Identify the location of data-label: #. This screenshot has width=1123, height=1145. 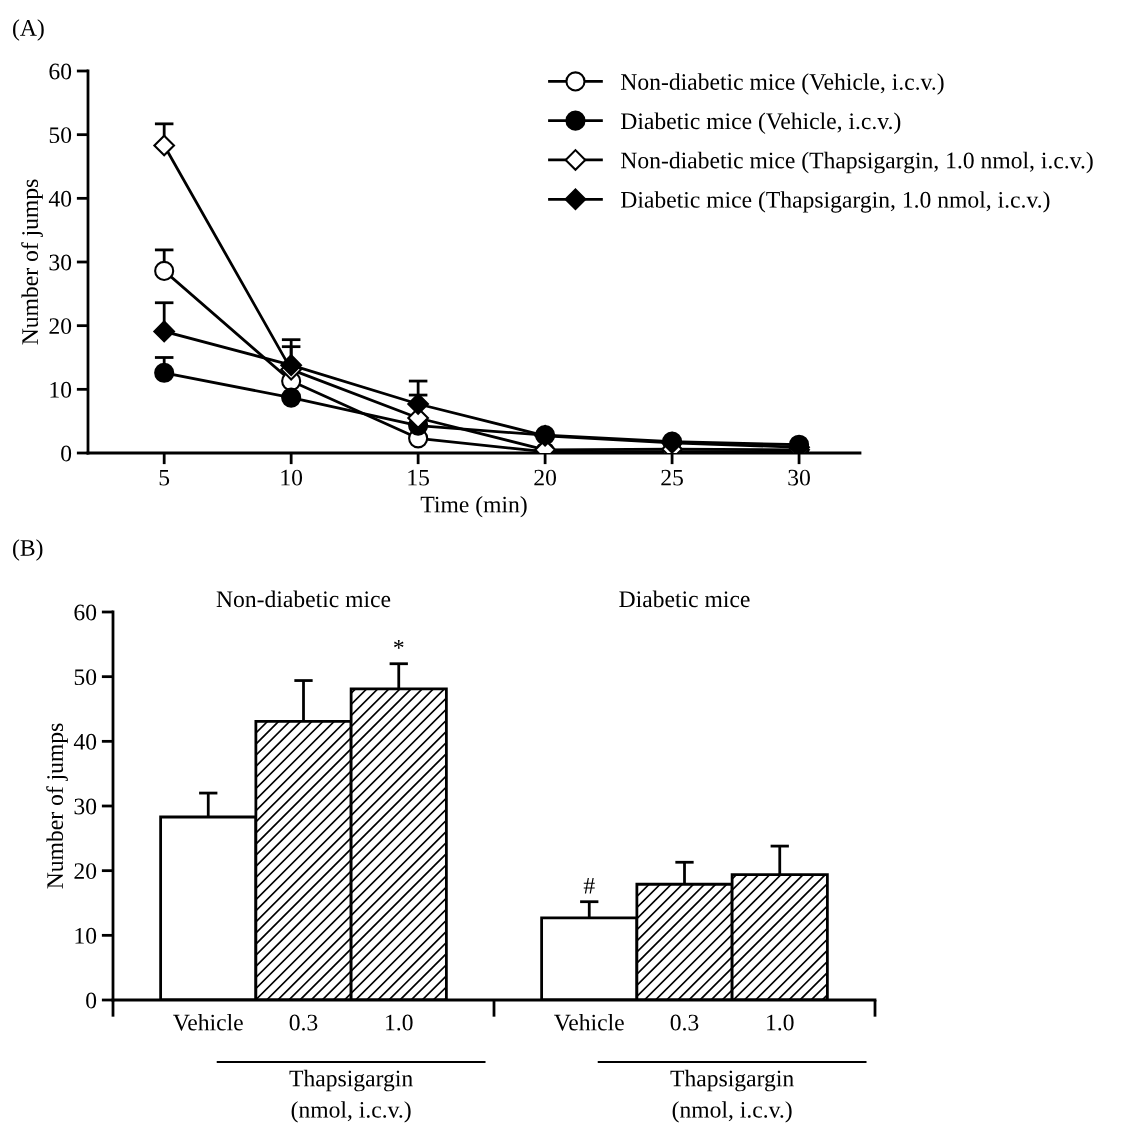
(589, 885).